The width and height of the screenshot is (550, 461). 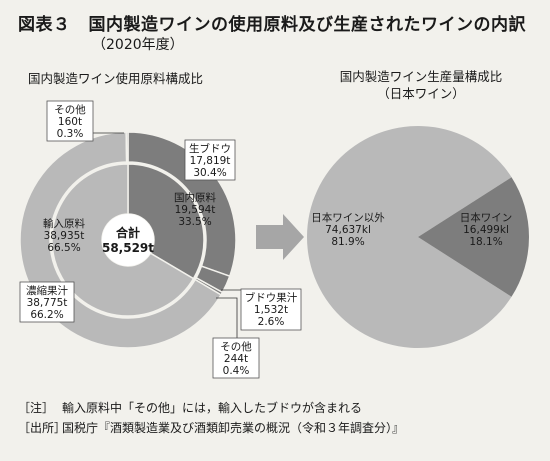 What do you see at coordinates (195, 210) in the screenshot?
I see `label-domestic-material: 19,594t` at bounding box center [195, 210].